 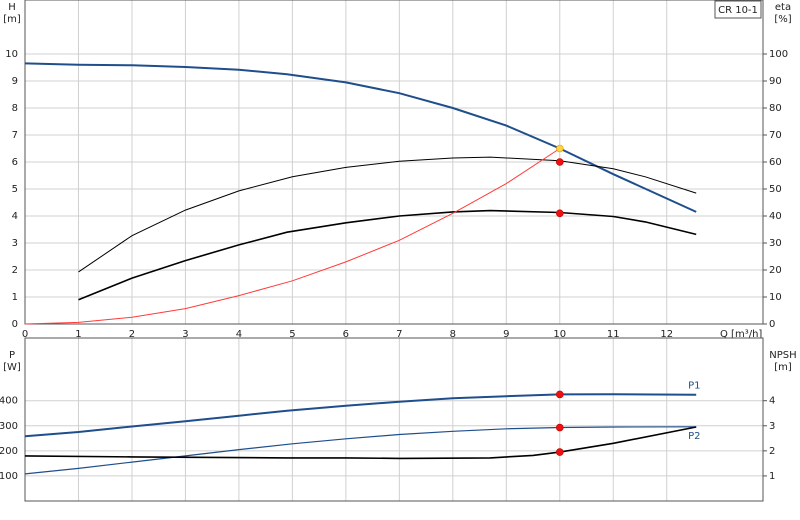 I want to click on x-tick-label: 11, so click(x=613, y=334).